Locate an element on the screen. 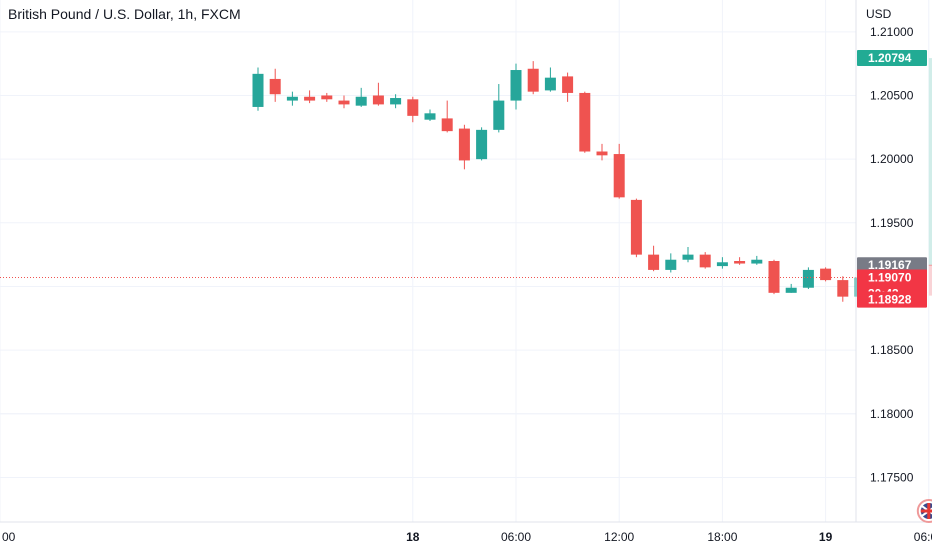 This screenshot has width=932, height=550. price-badge-entry: 1.19167 is located at coordinates (892, 265).